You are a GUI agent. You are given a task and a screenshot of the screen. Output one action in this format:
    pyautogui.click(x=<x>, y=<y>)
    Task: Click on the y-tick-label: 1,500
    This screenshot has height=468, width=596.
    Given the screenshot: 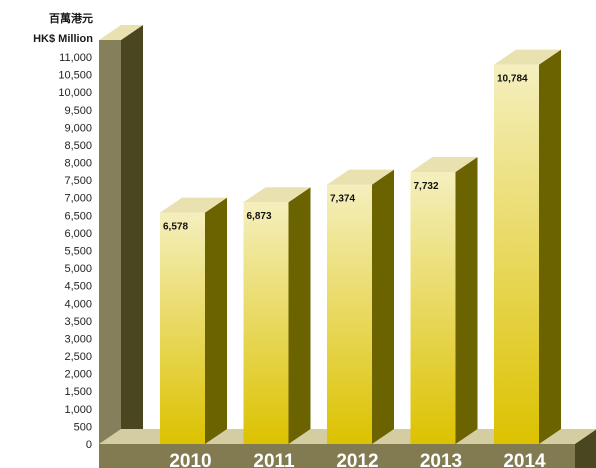 What is the action you would take?
    pyautogui.click(x=78, y=392)
    